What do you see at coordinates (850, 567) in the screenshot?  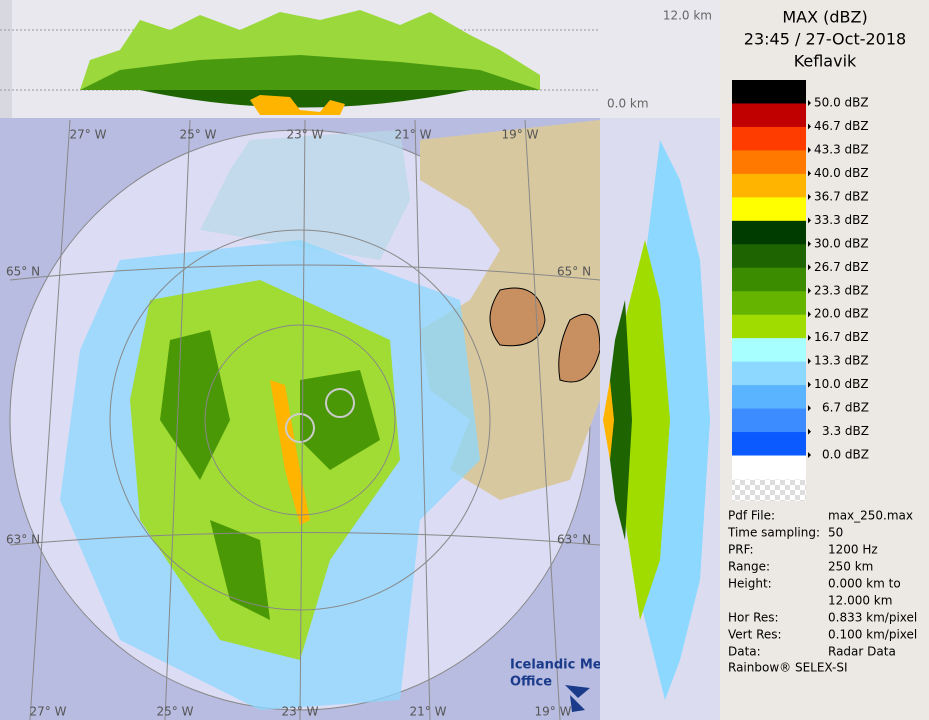 I see `info-value: 250 km` at bounding box center [850, 567].